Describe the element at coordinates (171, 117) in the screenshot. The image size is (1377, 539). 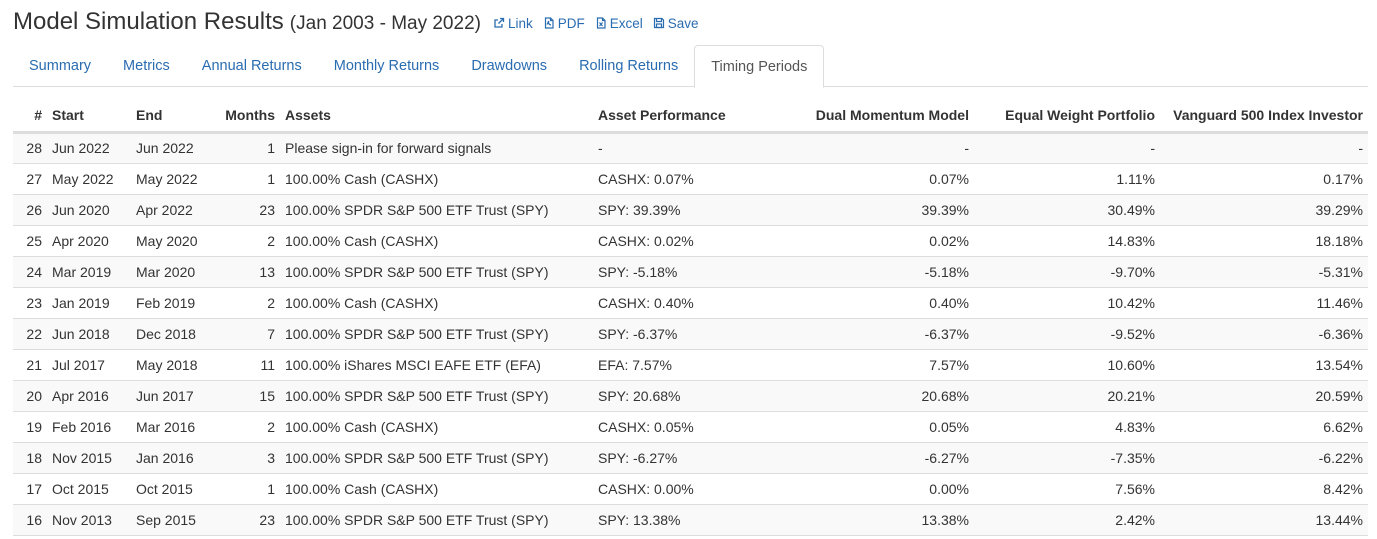
I see `column-header-end: End` at that location.